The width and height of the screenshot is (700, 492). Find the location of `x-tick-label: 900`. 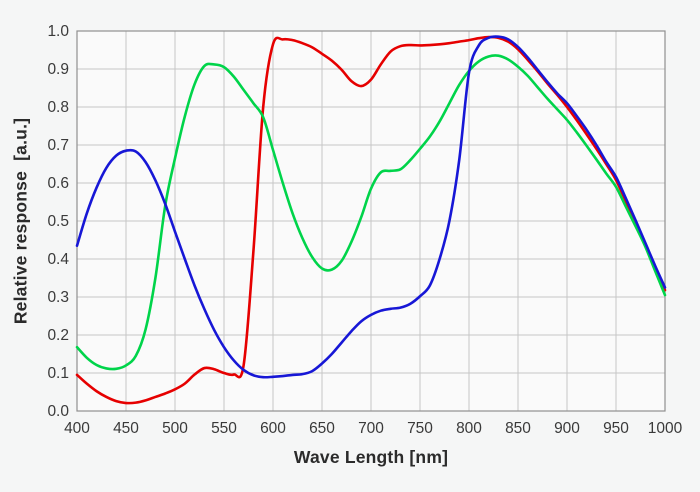

x-tick-label: 900 is located at coordinates (567, 428).